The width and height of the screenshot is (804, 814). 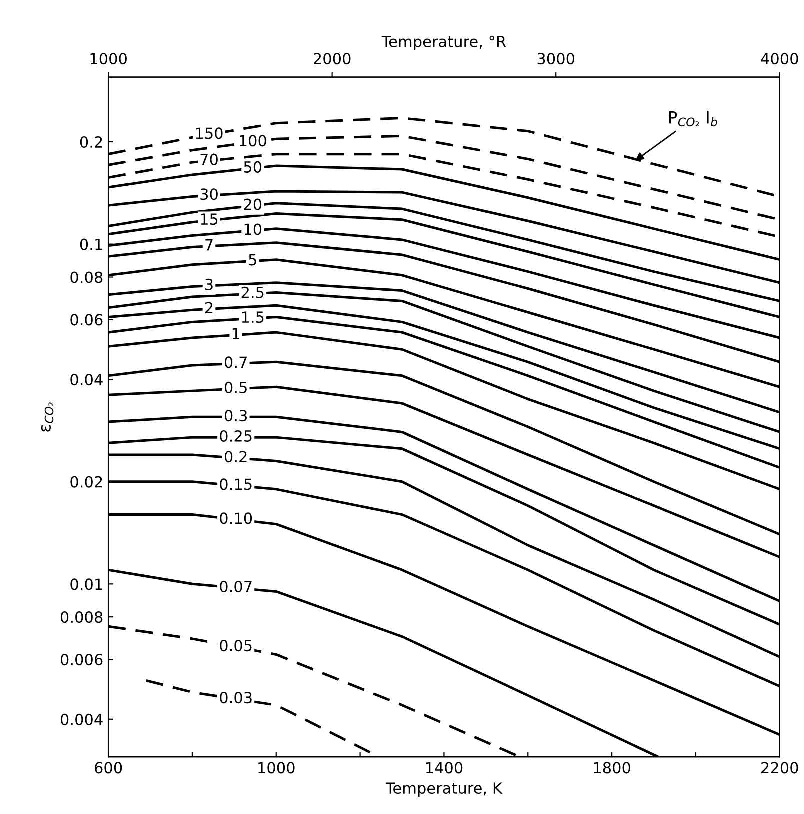 What do you see at coordinates (276, 768) in the screenshot?
I see `x-tick-label: 1000` at bounding box center [276, 768].